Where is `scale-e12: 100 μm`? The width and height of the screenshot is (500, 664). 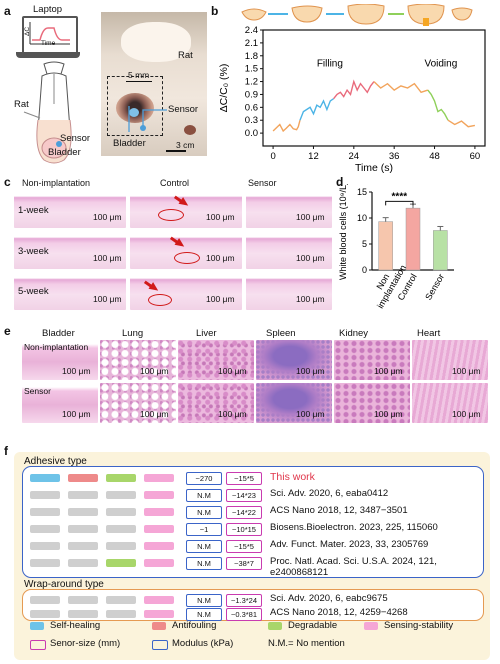 scale-e12: 100 μm is located at coordinates (466, 414).